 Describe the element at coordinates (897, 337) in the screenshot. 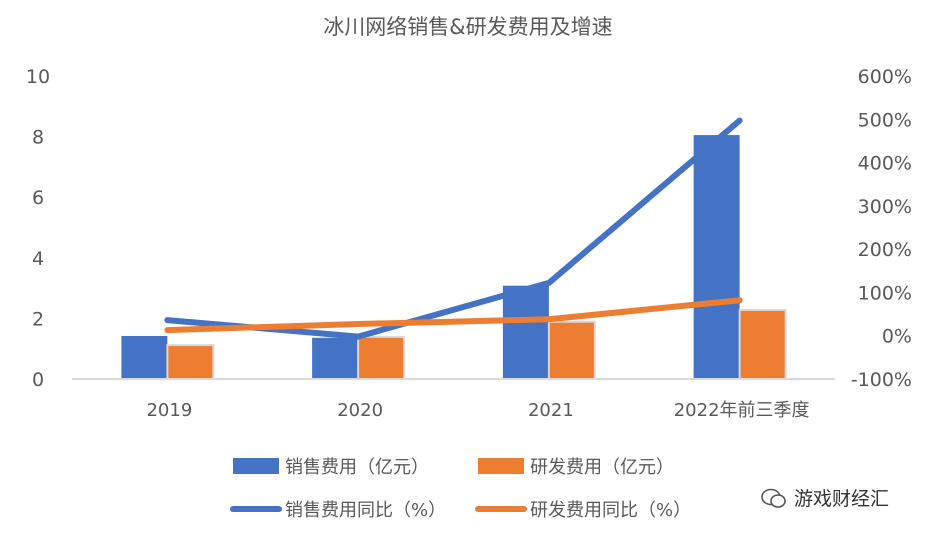

I see `right-tick-label: 0%` at that location.